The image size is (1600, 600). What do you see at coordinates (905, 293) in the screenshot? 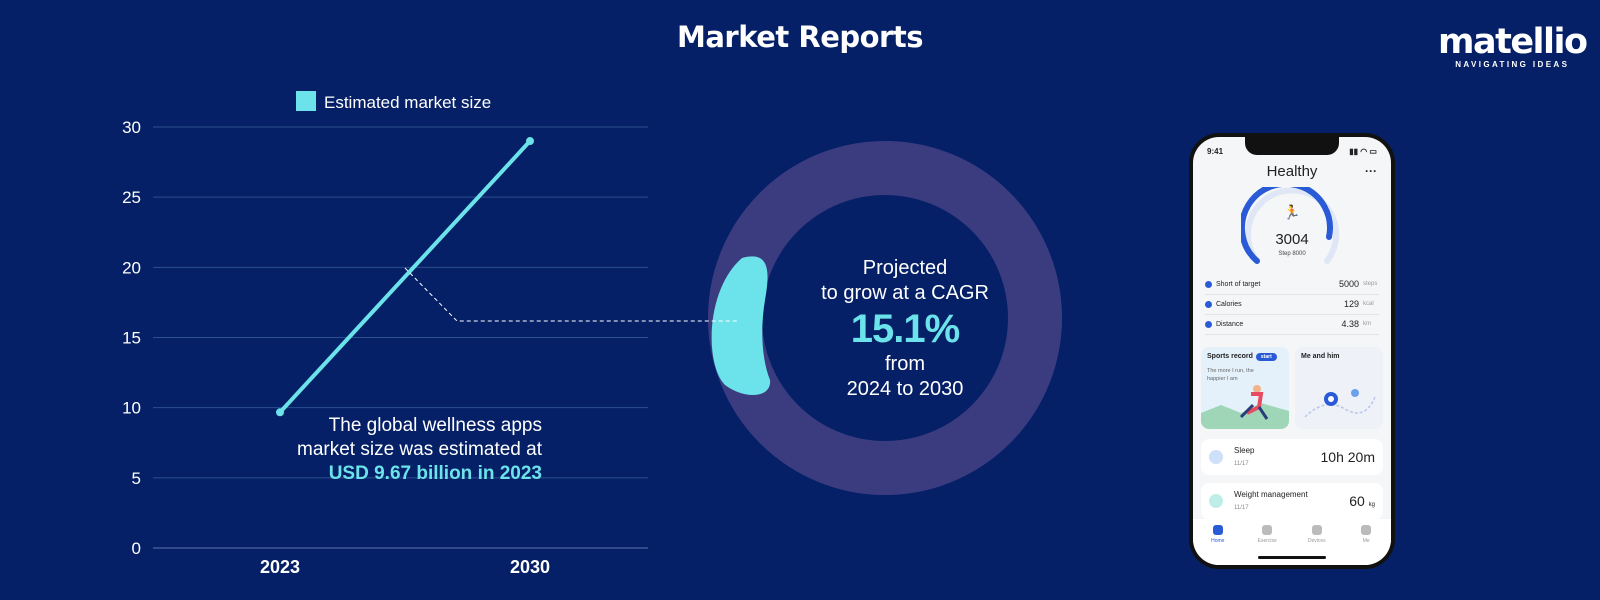
I see `cagr-line-2: to grow at a CAGR` at bounding box center [905, 293].